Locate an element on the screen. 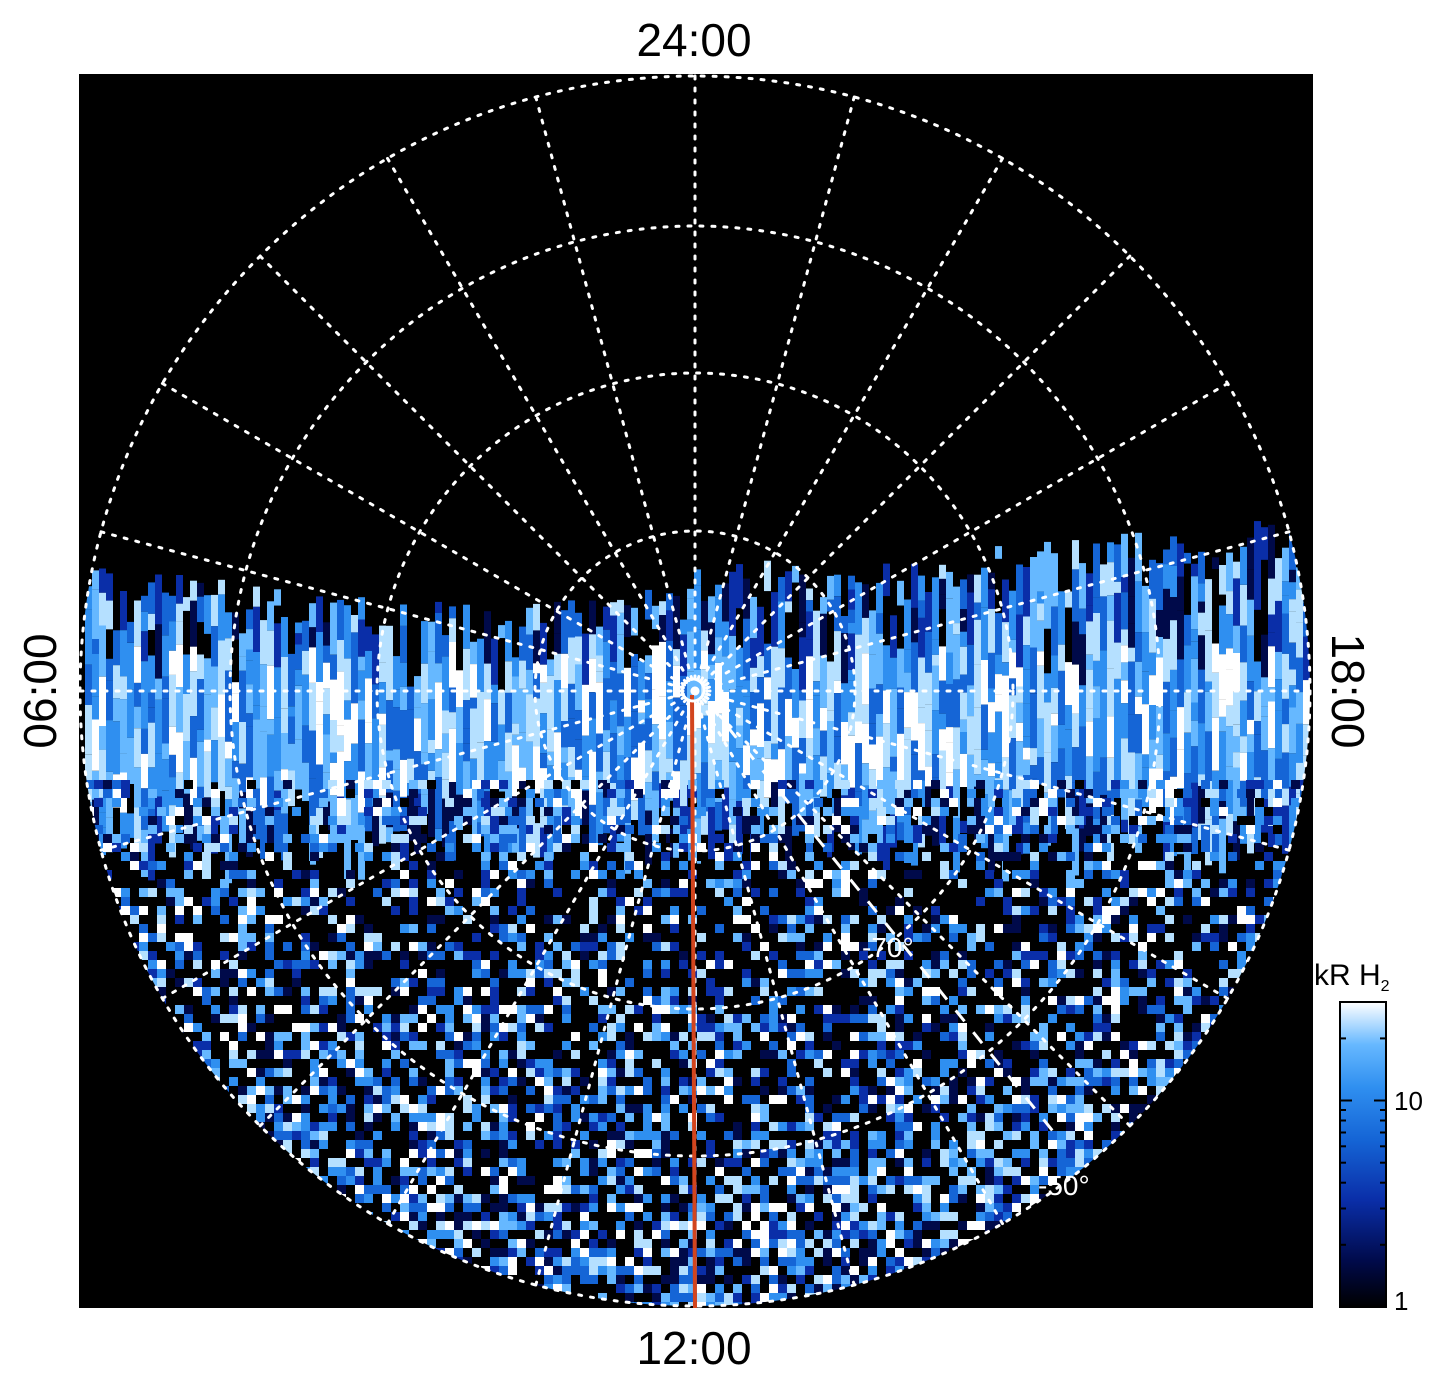 The width and height of the screenshot is (1447, 1384). colorbar-title-subscript: 2 is located at coordinates (1385, 986).